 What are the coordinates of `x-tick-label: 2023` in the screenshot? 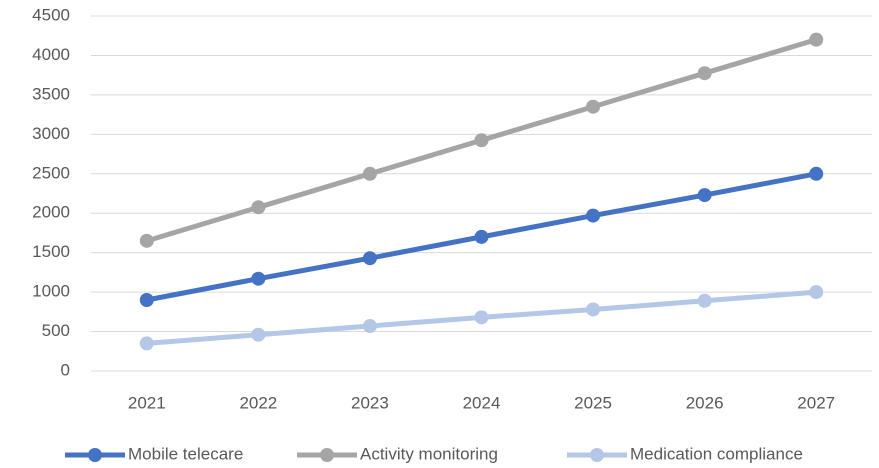 It's located at (370, 402).